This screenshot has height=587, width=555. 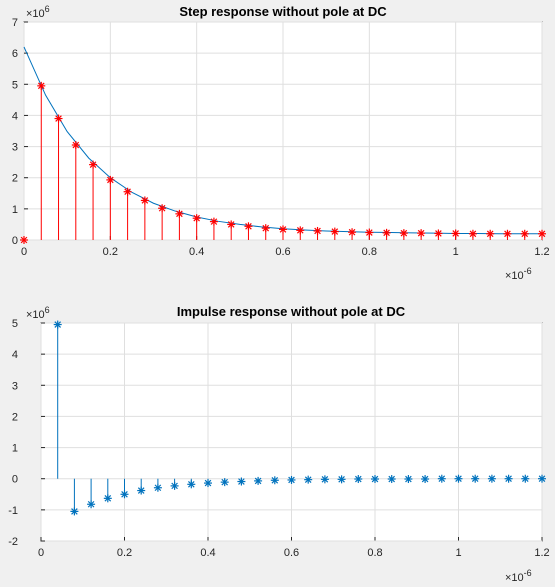 What do you see at coordinates (291, 553) in the screenshot?
I see `x-tick-label: 0.6` at bounding box center [291, 553].